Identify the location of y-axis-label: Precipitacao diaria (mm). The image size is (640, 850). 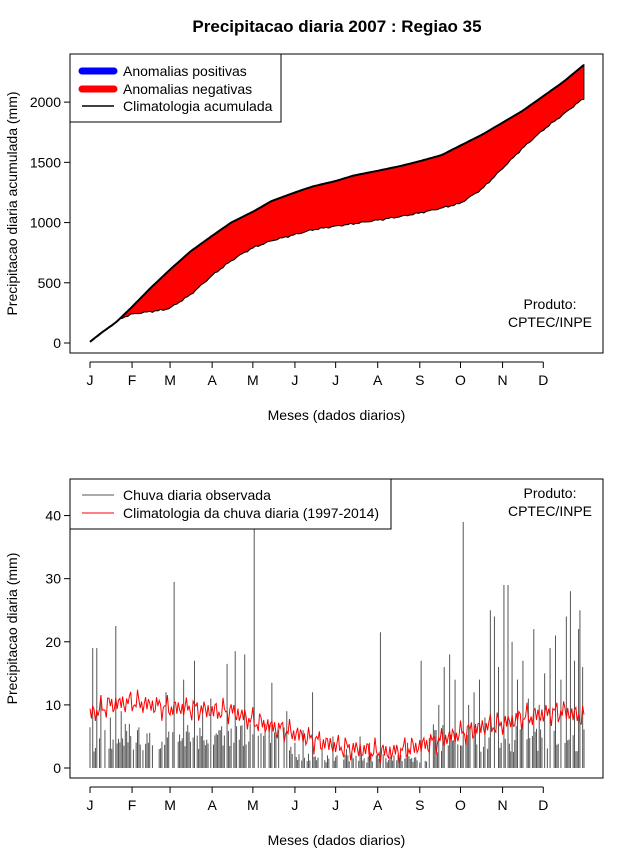
(12, 629).